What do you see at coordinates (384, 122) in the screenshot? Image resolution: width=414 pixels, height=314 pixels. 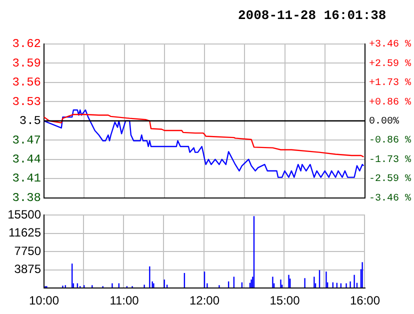 I see `y2-tick-label: 0.00%` at bounding box center [384, 122].